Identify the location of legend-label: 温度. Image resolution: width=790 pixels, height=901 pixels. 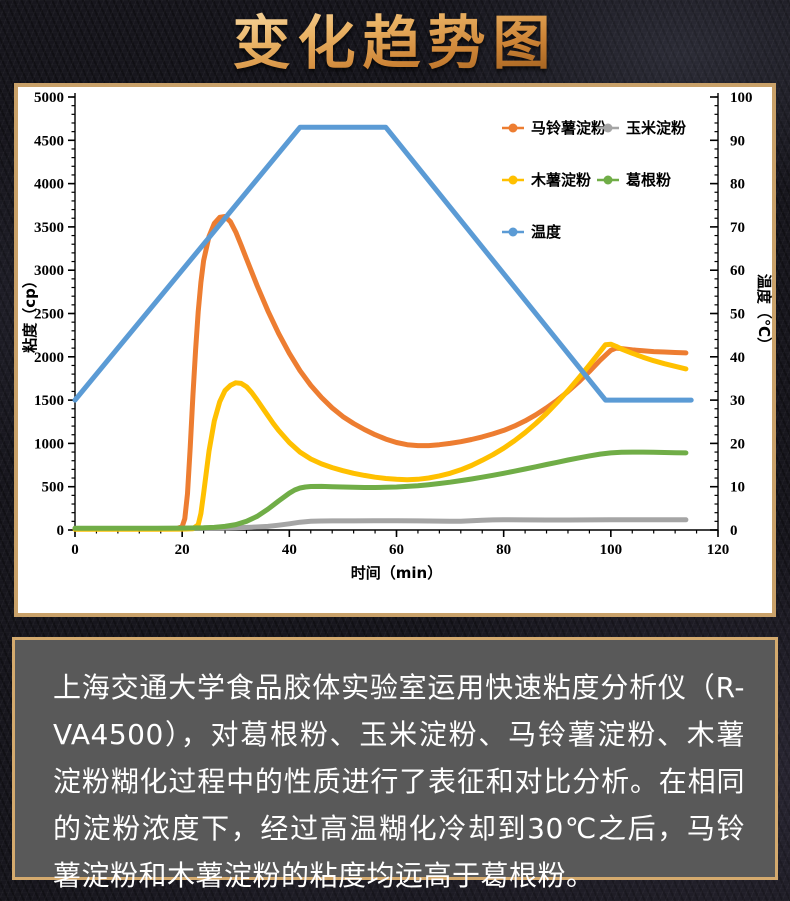
(546, 232).